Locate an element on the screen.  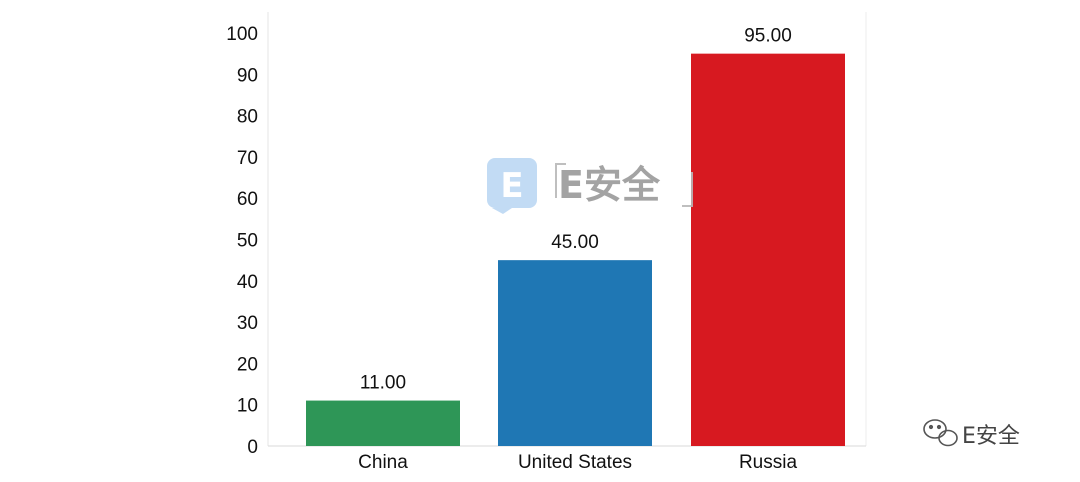
x-tick-label: Russia is located at coordinates (768, 462).